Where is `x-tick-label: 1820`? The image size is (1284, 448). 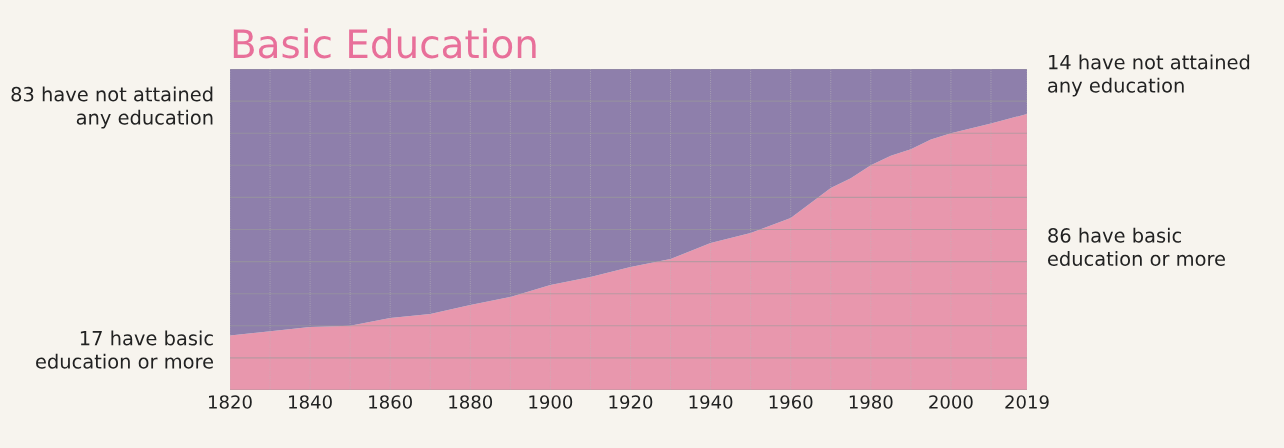 x-tick-label: 1820 is located at coordinates (230, 402).